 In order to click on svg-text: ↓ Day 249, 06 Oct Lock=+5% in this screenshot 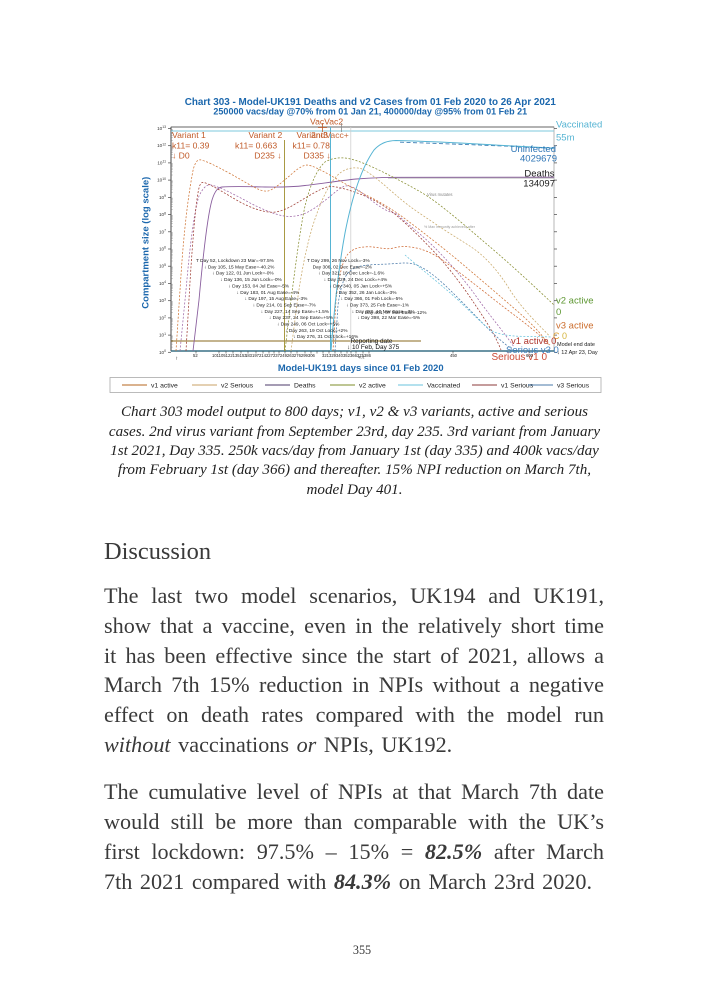, I will do `click(308, 325)`.